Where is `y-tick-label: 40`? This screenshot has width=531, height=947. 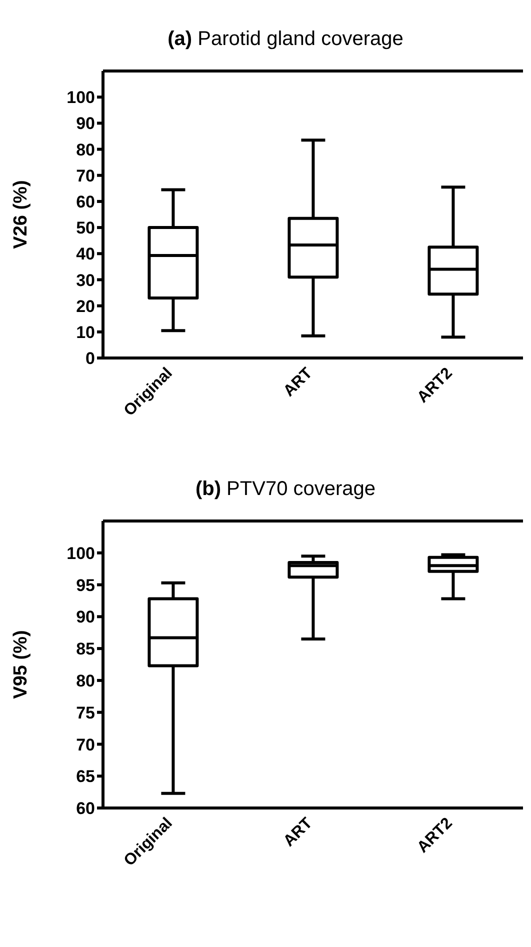 y-tick-label: 40 is located at coordinates (85, 254).